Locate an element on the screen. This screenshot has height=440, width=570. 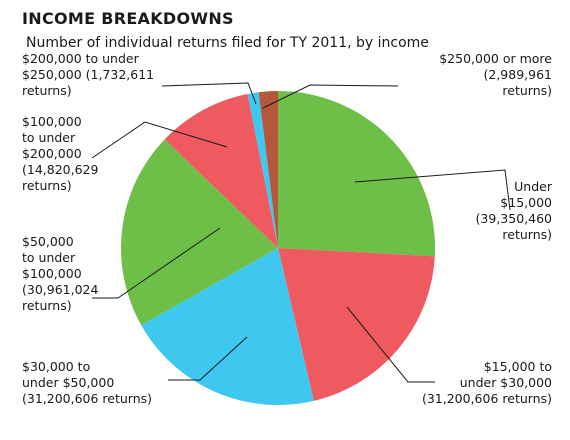
slice-label-line: $200,000 is located at coordinates (52, 153).